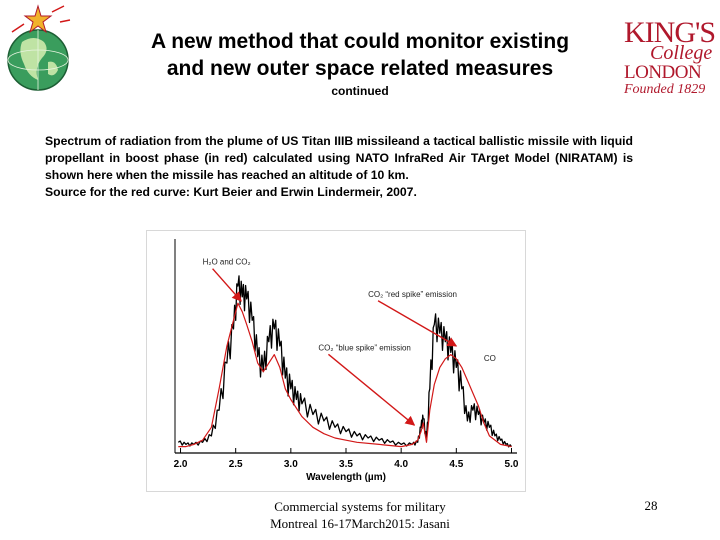 This screenshot has height=540, width=720. What do you see at coordinates (663, 72) in the screenshot?
I see `logo-london: LONDON` at bounding box center [663, 72].